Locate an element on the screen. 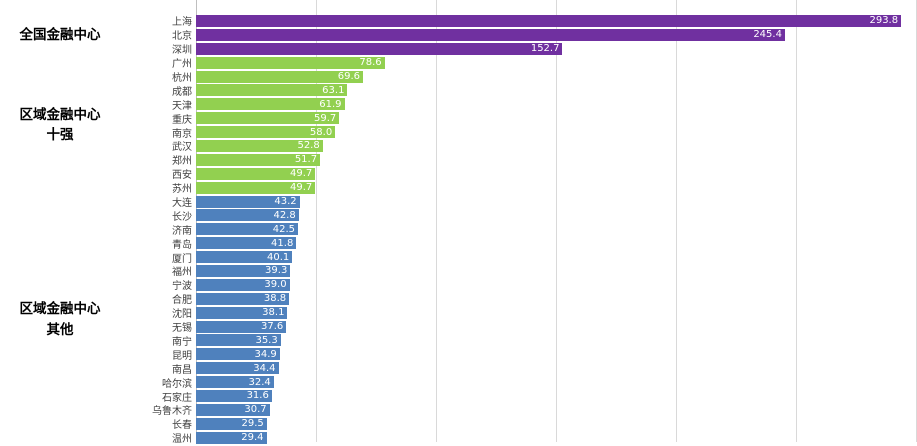  bar: 49.7 is located at coordinates (256, 173).